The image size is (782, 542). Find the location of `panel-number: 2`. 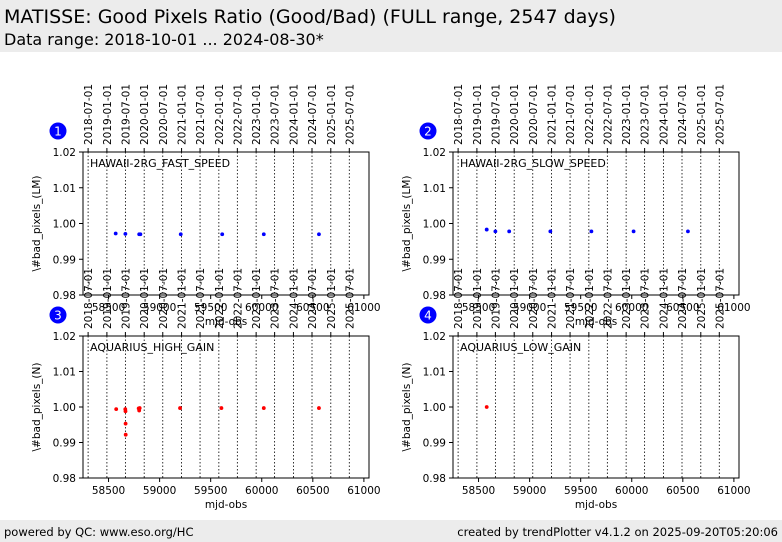

panel-number: 2 is located at coordinates (428, 132).